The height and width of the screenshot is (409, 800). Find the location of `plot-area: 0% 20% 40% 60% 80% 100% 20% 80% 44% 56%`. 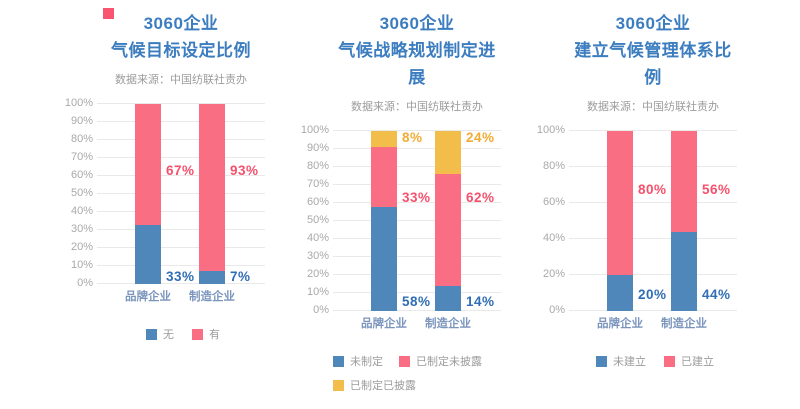

plot-area: 0% 20% 40% 60% 80% 100% 20% 80% 44% 56% is located at coordinates (637, 220).